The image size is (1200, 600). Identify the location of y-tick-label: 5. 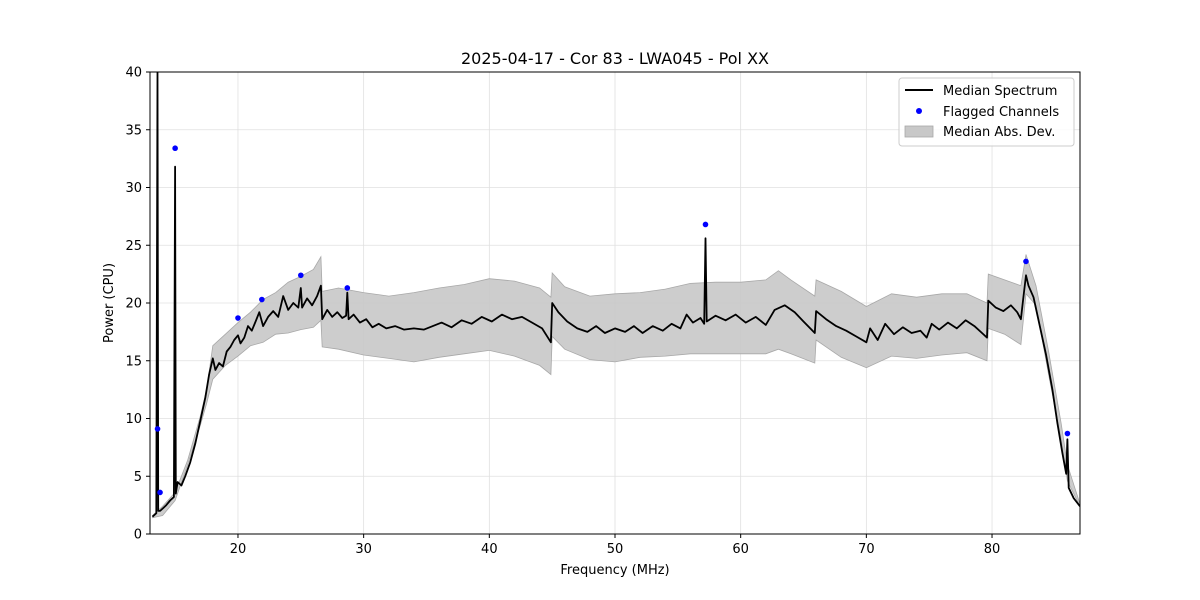
(138, 477).